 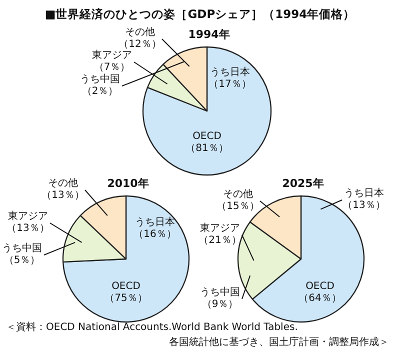 I want to click on annotation: （9％）, so click(x=220, y=304).